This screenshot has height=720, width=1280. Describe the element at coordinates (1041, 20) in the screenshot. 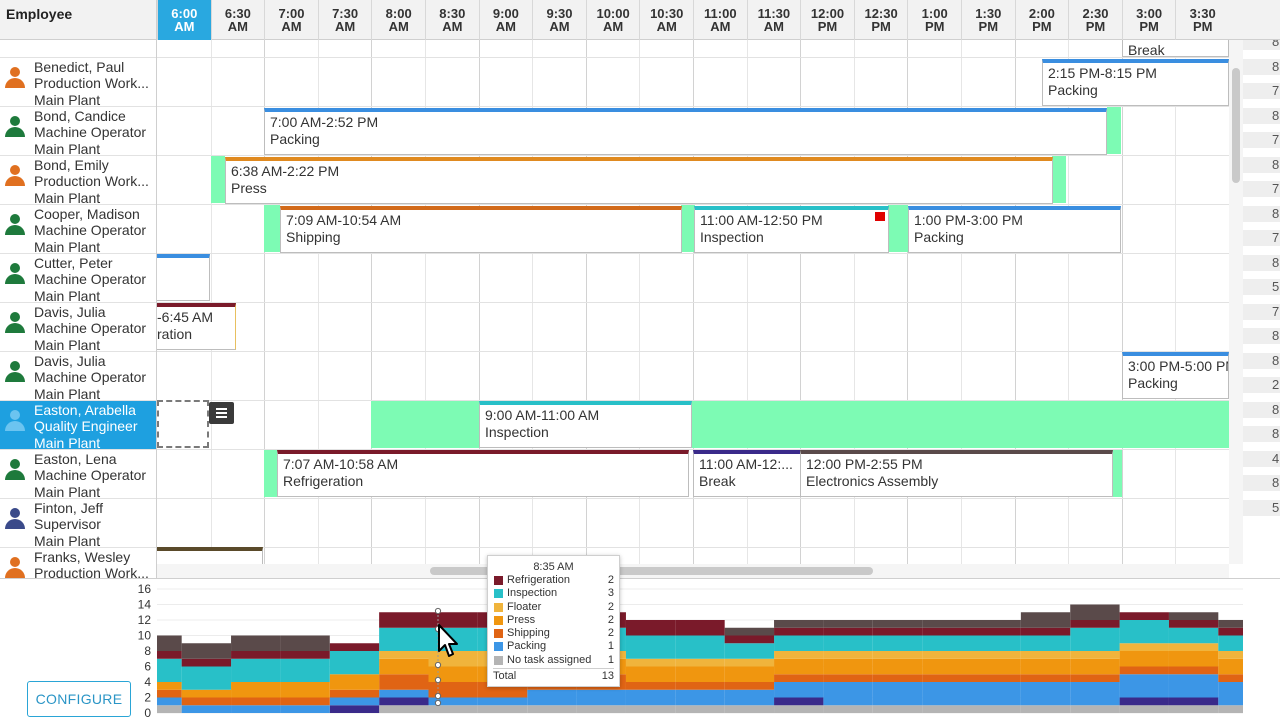

I see `time-slot-header: 2:00 PM` at that location.